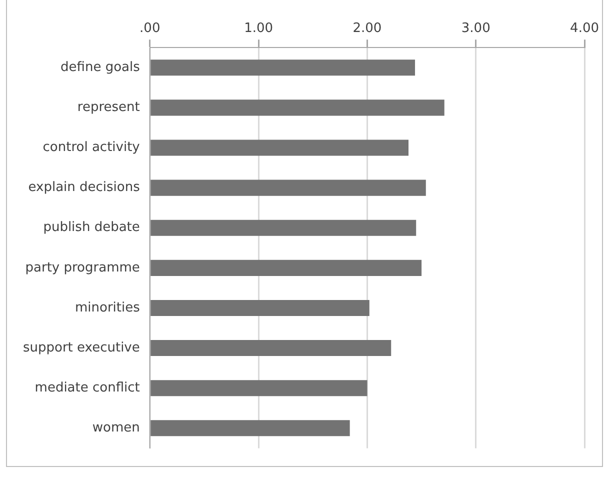 Image resolution: width=607 pixels, height=479 pixels. Describe the element at coordinates (259, 28) in the screenshot. I see `x-tick-label: 1.00` at that location.